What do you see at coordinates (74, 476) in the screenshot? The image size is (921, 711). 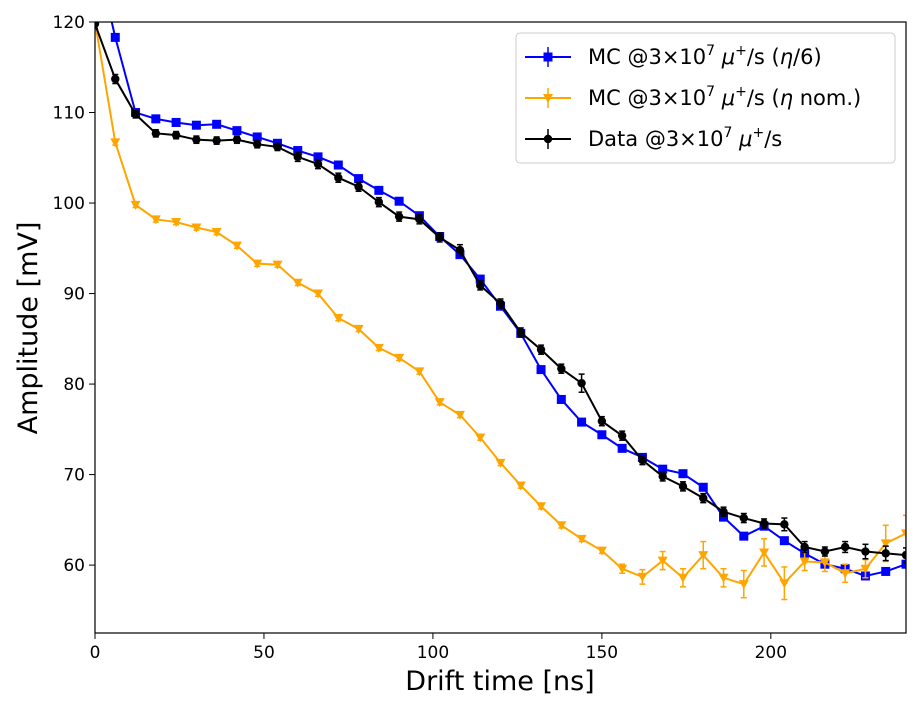 I see `y-tick-label: 70` at bounding box center [74, 476].